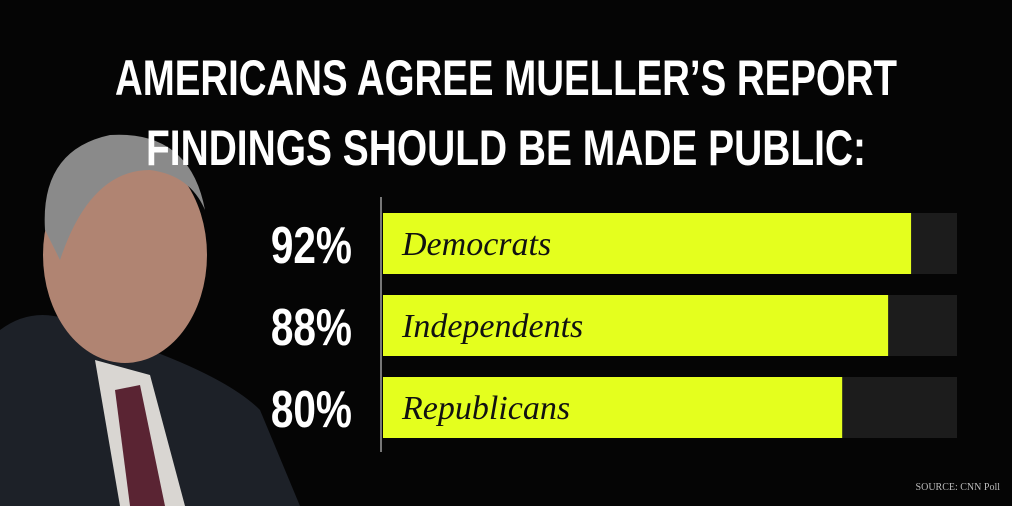  What do you see at coordinates (958, 487) in the screenshot?
I see `source: SOURCE: CNN Poll` at bounding box center [958, 487].